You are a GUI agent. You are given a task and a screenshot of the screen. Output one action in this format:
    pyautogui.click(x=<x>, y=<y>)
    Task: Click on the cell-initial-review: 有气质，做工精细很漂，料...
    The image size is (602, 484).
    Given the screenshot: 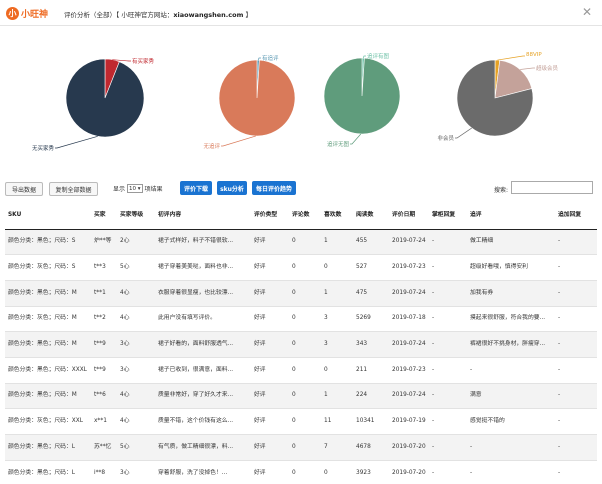 What is the action you would take?
    pyautogui.click(x=203, y=447)
    